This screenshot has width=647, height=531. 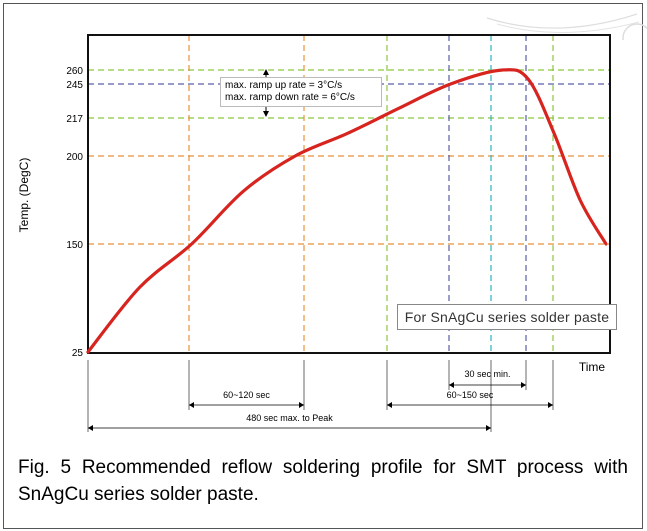 What do you see at coordinates (246, 395) in the screenshot?
I see `interval-60-120-label: 60~120 sec` at bounding box center [246, 395].